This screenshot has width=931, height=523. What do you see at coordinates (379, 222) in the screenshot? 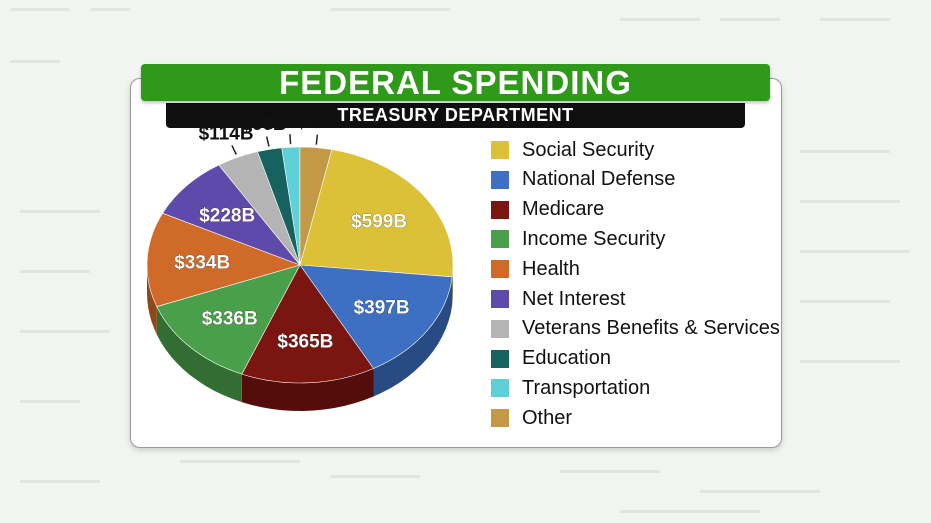
I see `data-label-social-security: $599B` at bounding box center [379, 222].